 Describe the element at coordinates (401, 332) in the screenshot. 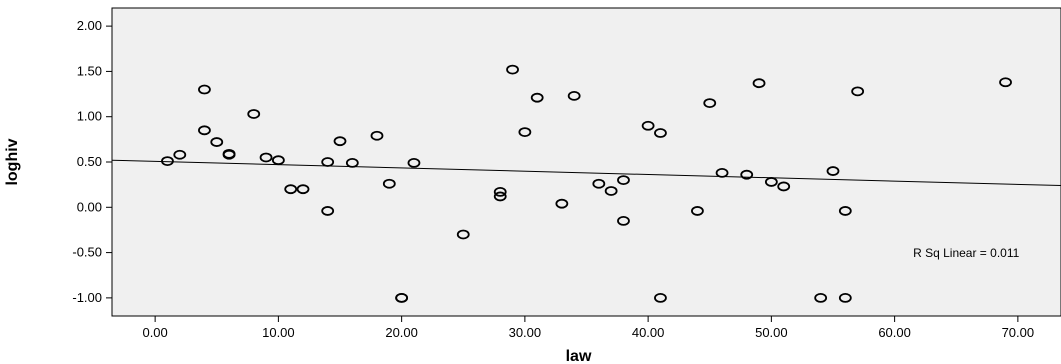

I see `x-tick-label: 20.00` at that location.